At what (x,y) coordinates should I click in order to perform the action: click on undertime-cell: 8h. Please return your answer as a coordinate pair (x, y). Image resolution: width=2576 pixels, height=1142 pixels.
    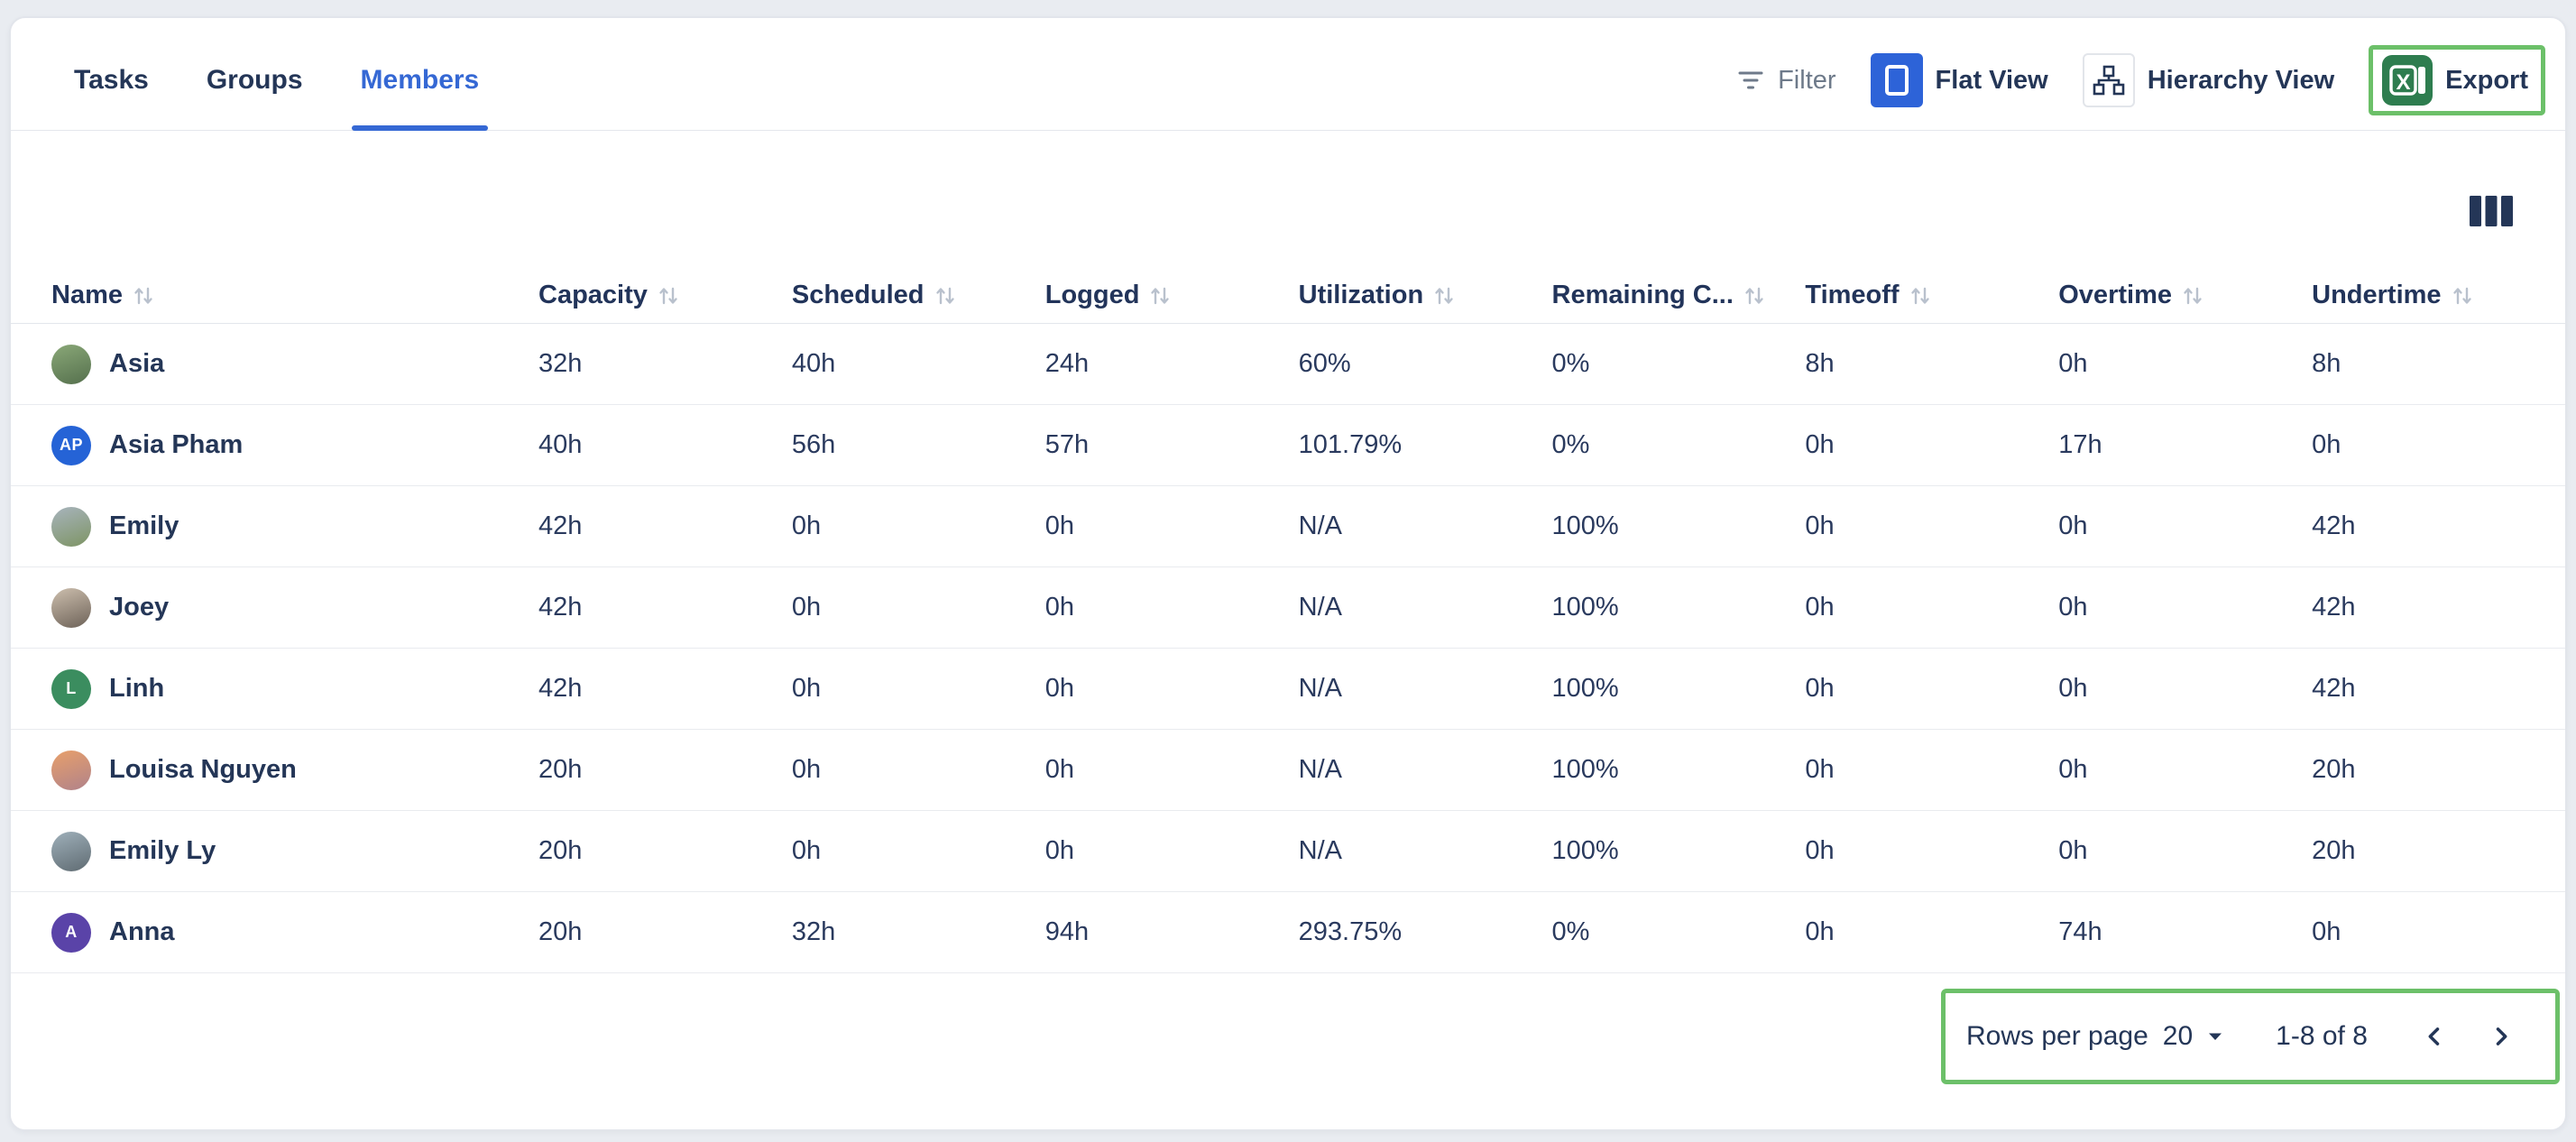
    Looking at the image, I should click on (2327, 363).